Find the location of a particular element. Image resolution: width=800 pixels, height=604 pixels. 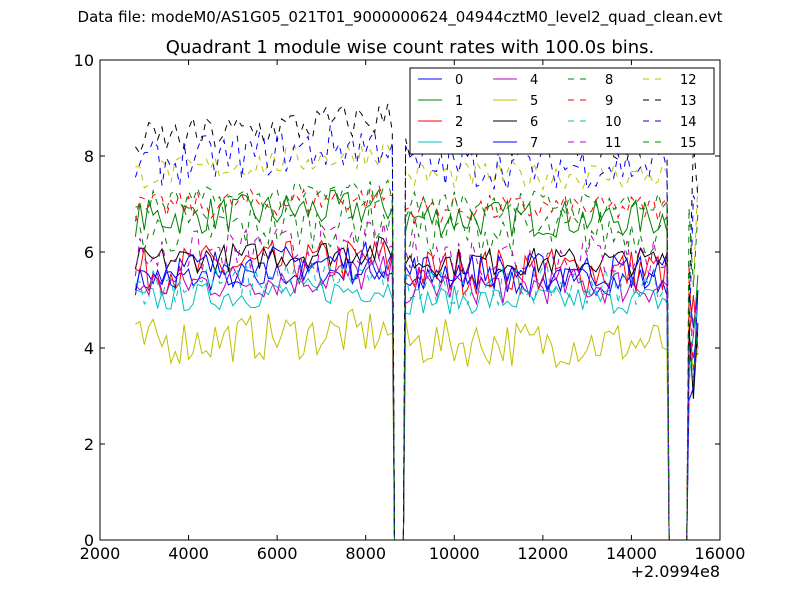

legend-box is located at coordinates (562, 111).